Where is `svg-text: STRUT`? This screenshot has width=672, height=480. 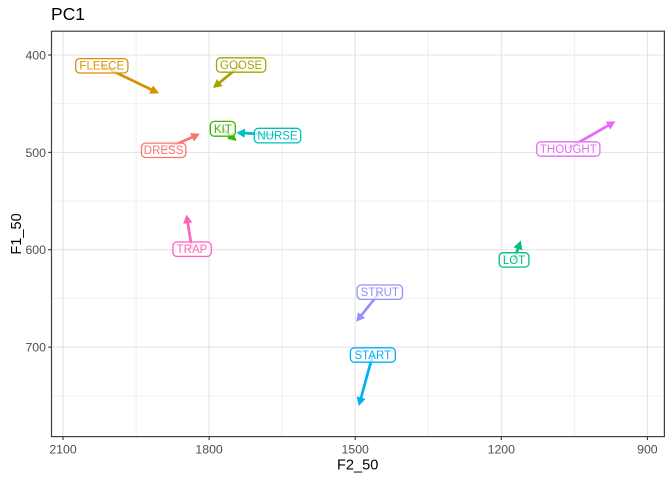
svg-text: STRUT is located at coordinates (380, 293).